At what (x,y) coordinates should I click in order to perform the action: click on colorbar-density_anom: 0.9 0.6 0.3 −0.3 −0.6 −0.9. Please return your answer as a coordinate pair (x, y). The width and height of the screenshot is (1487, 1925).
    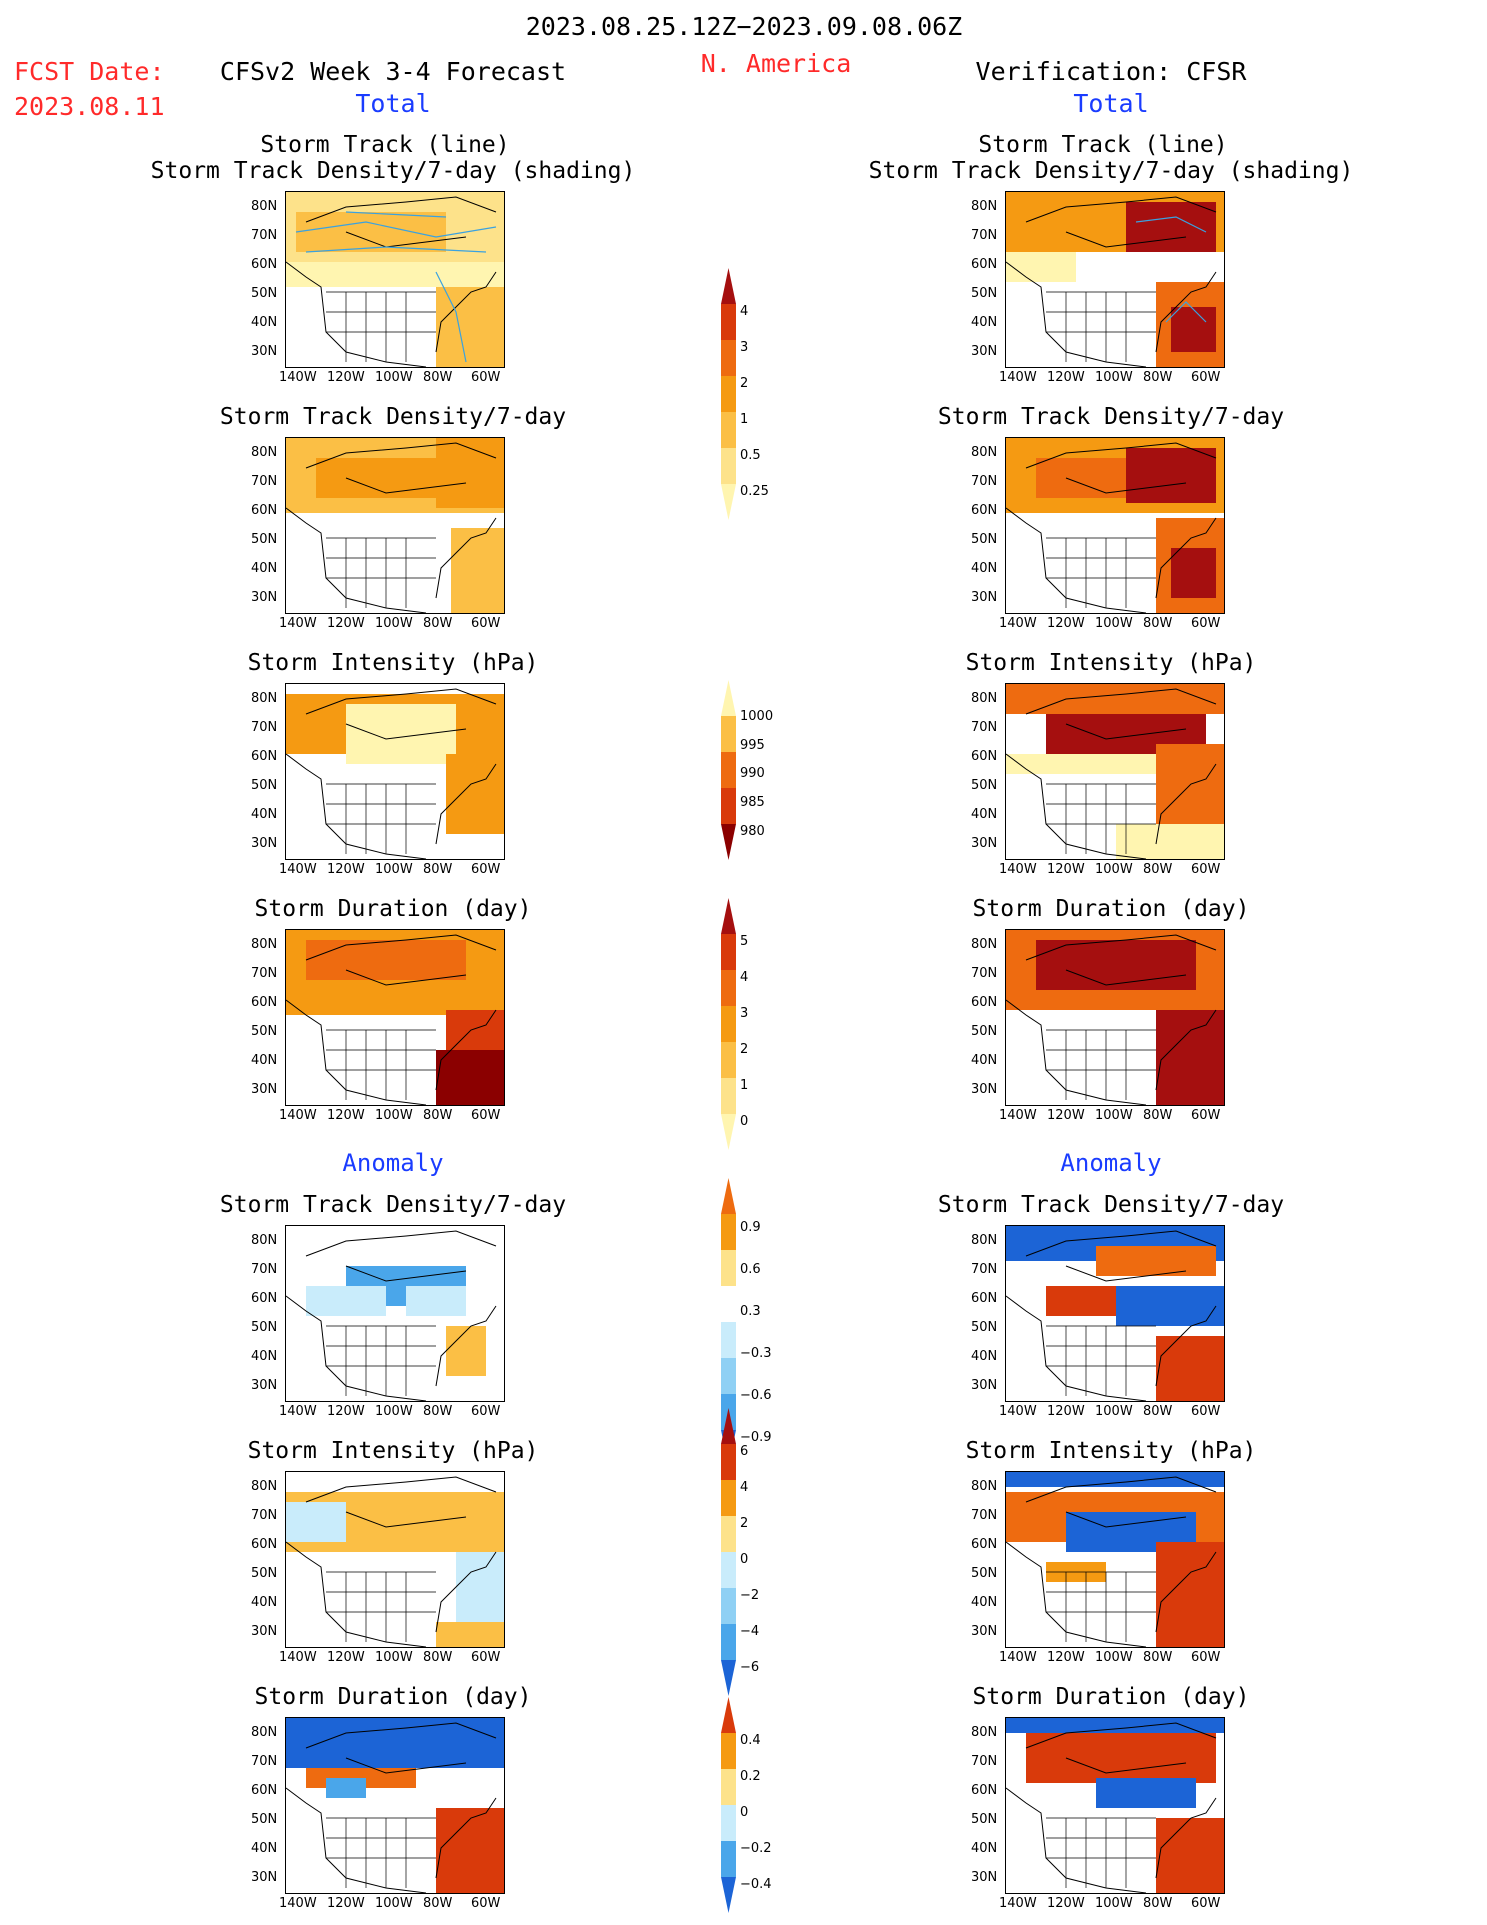
    Looking at the image, I should click on (746, 1325).